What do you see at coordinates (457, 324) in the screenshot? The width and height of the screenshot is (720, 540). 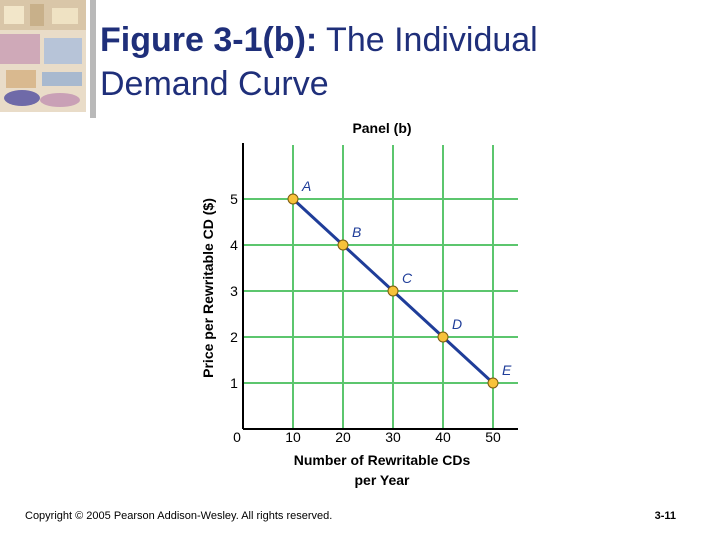 I see `point-label-d: D` at bounding box center [457, 324].